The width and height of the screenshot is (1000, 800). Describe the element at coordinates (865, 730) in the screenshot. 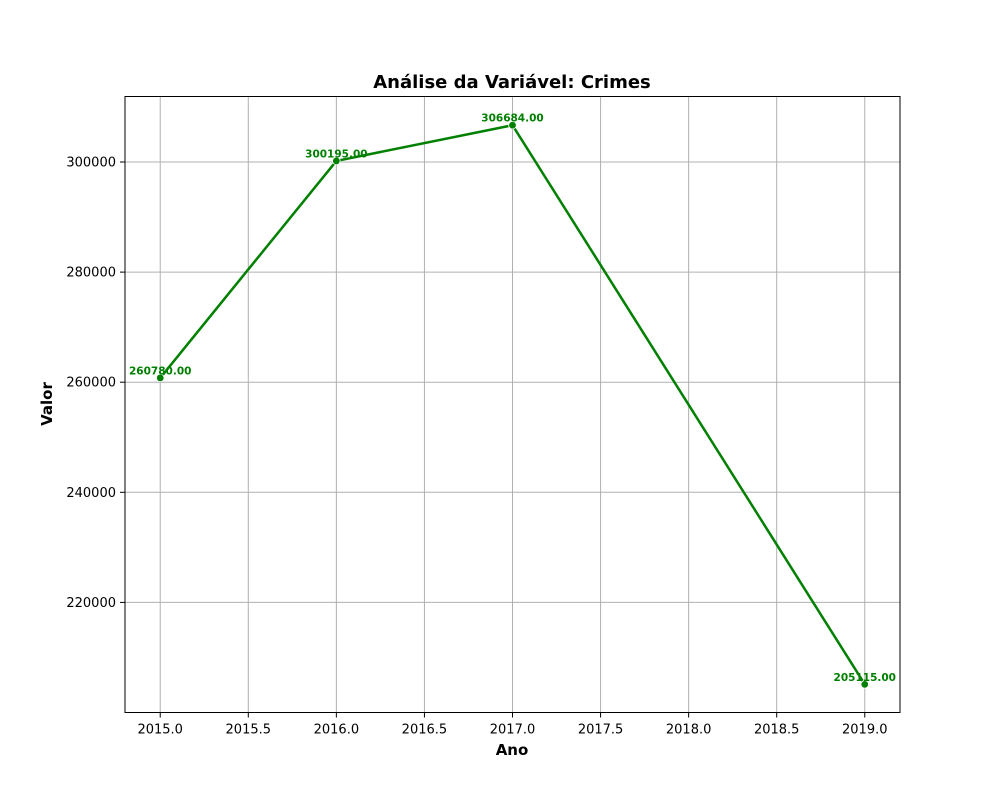

I see `x-tick-label: 2019.0` at that location.